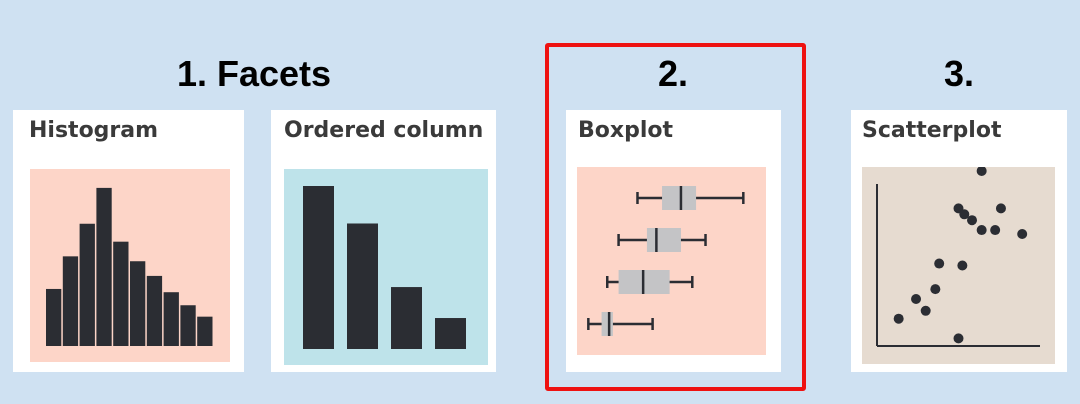 The width and height of the screenshot is (1080, 404). I want to click on ordered-column-svg, so click(386, 267).